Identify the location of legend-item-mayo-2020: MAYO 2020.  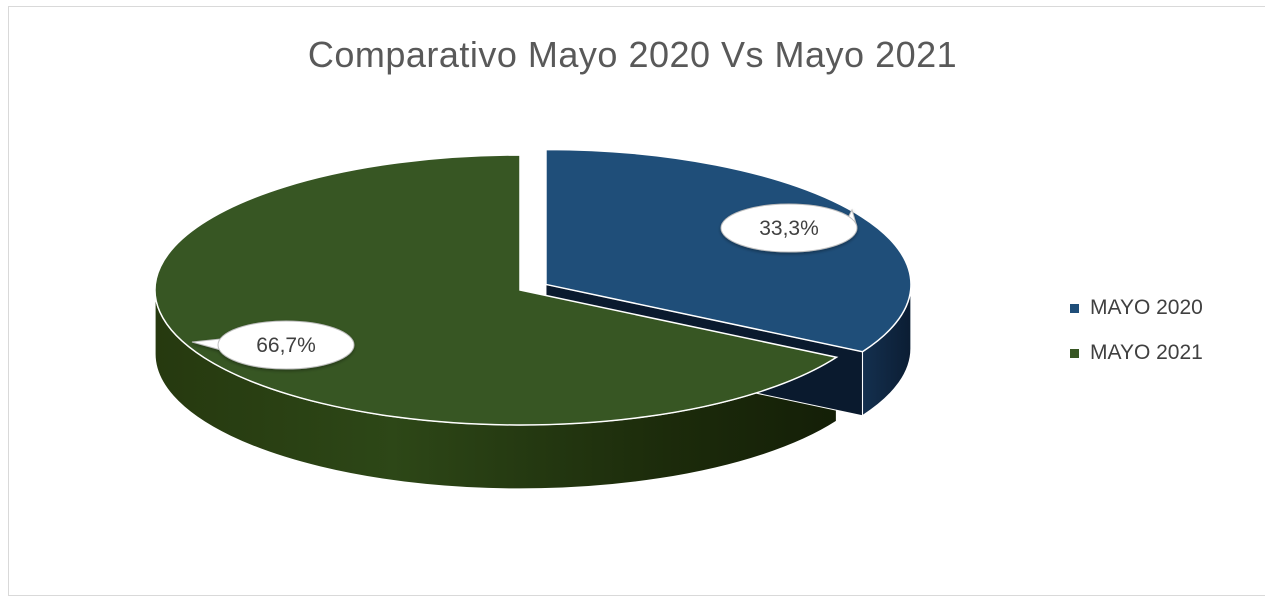
(1136, 308).